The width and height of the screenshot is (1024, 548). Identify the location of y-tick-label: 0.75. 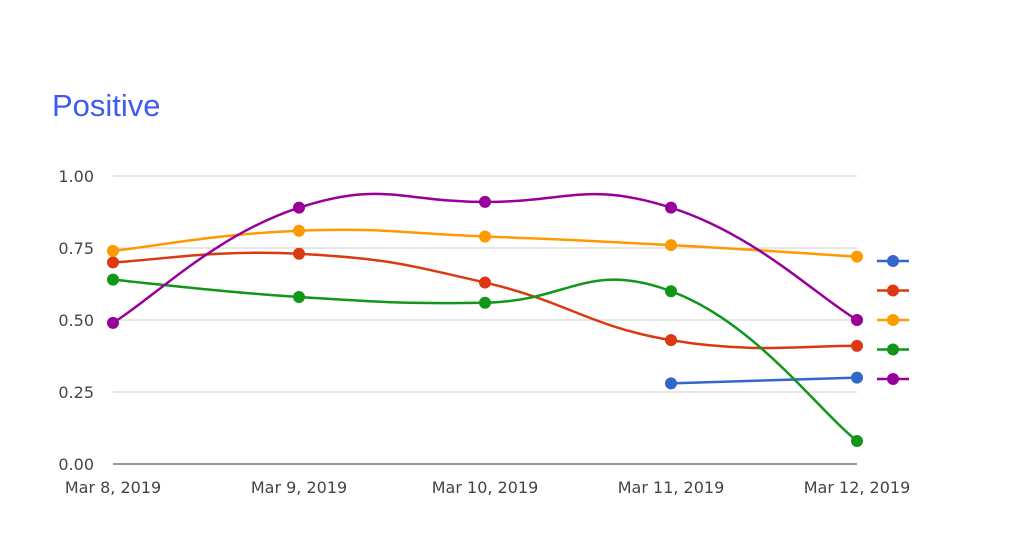
(76, 248).